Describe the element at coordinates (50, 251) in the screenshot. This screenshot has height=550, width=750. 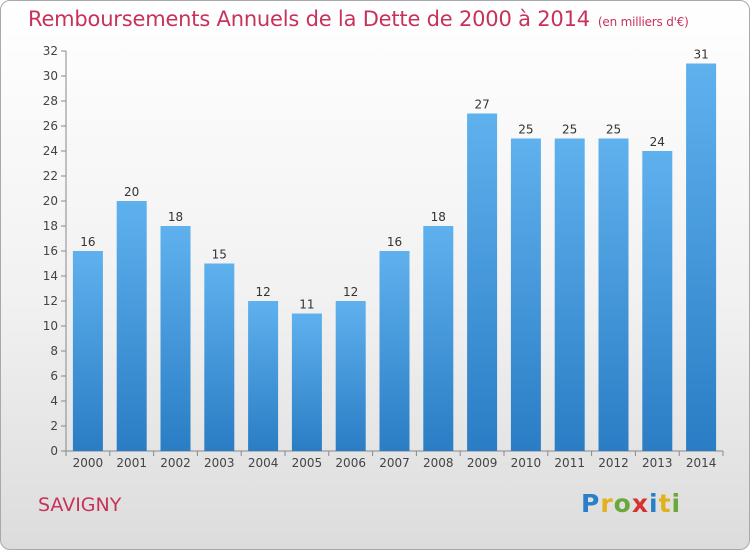
I see `y-tick-label: 16` at that location.